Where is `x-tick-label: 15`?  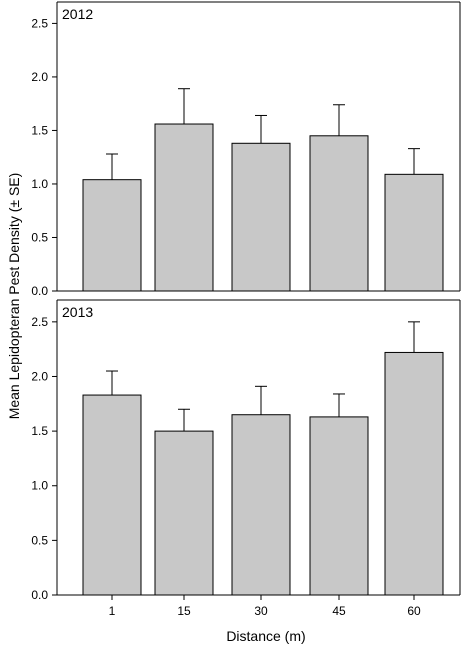
x-tick-label: 15 is located at coordinates (184, 611).